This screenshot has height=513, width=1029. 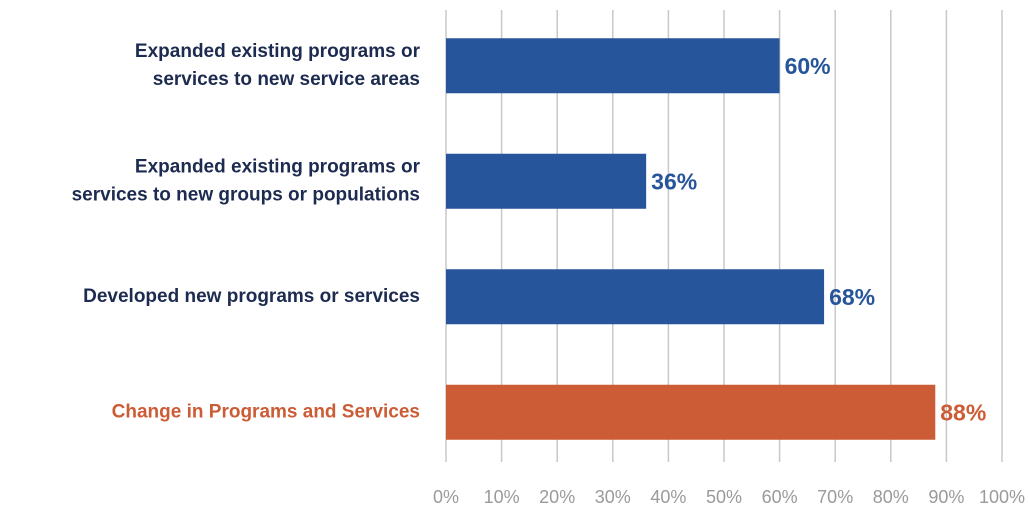 What do you see at coordinates (446, 497) in the screenshot?
I see `x-tick-label: 0%` at bounding box center [446, 497].